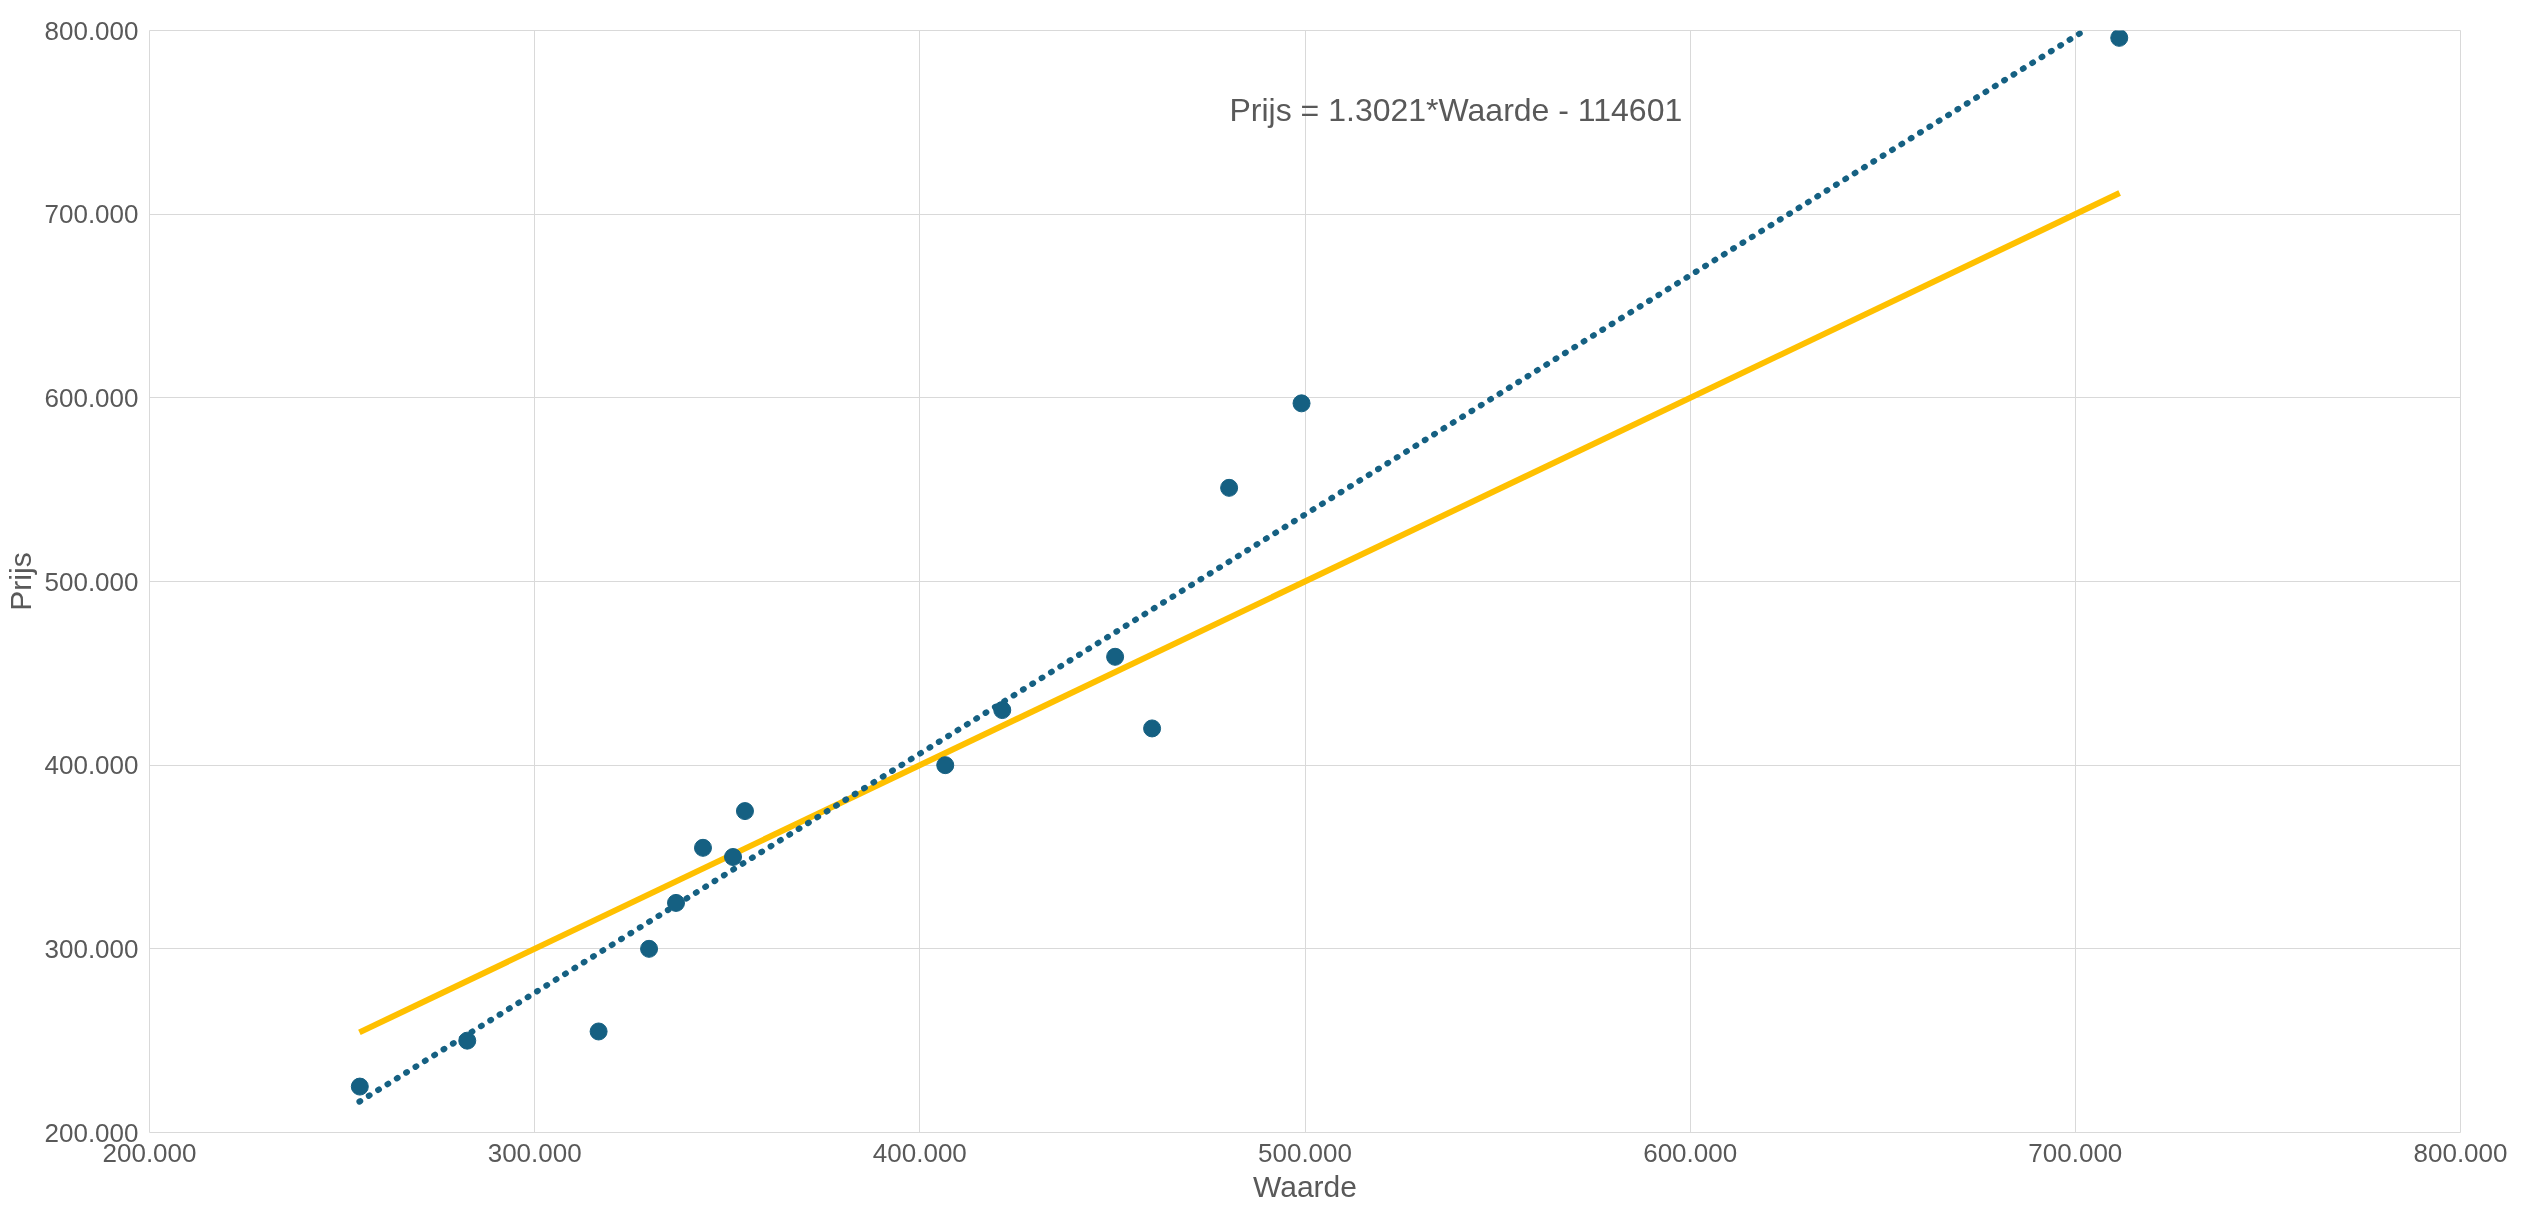 This screenshot has height=1219, width=2533. I want to click on x-tick-label: 800.000, so click(2460, 1152).